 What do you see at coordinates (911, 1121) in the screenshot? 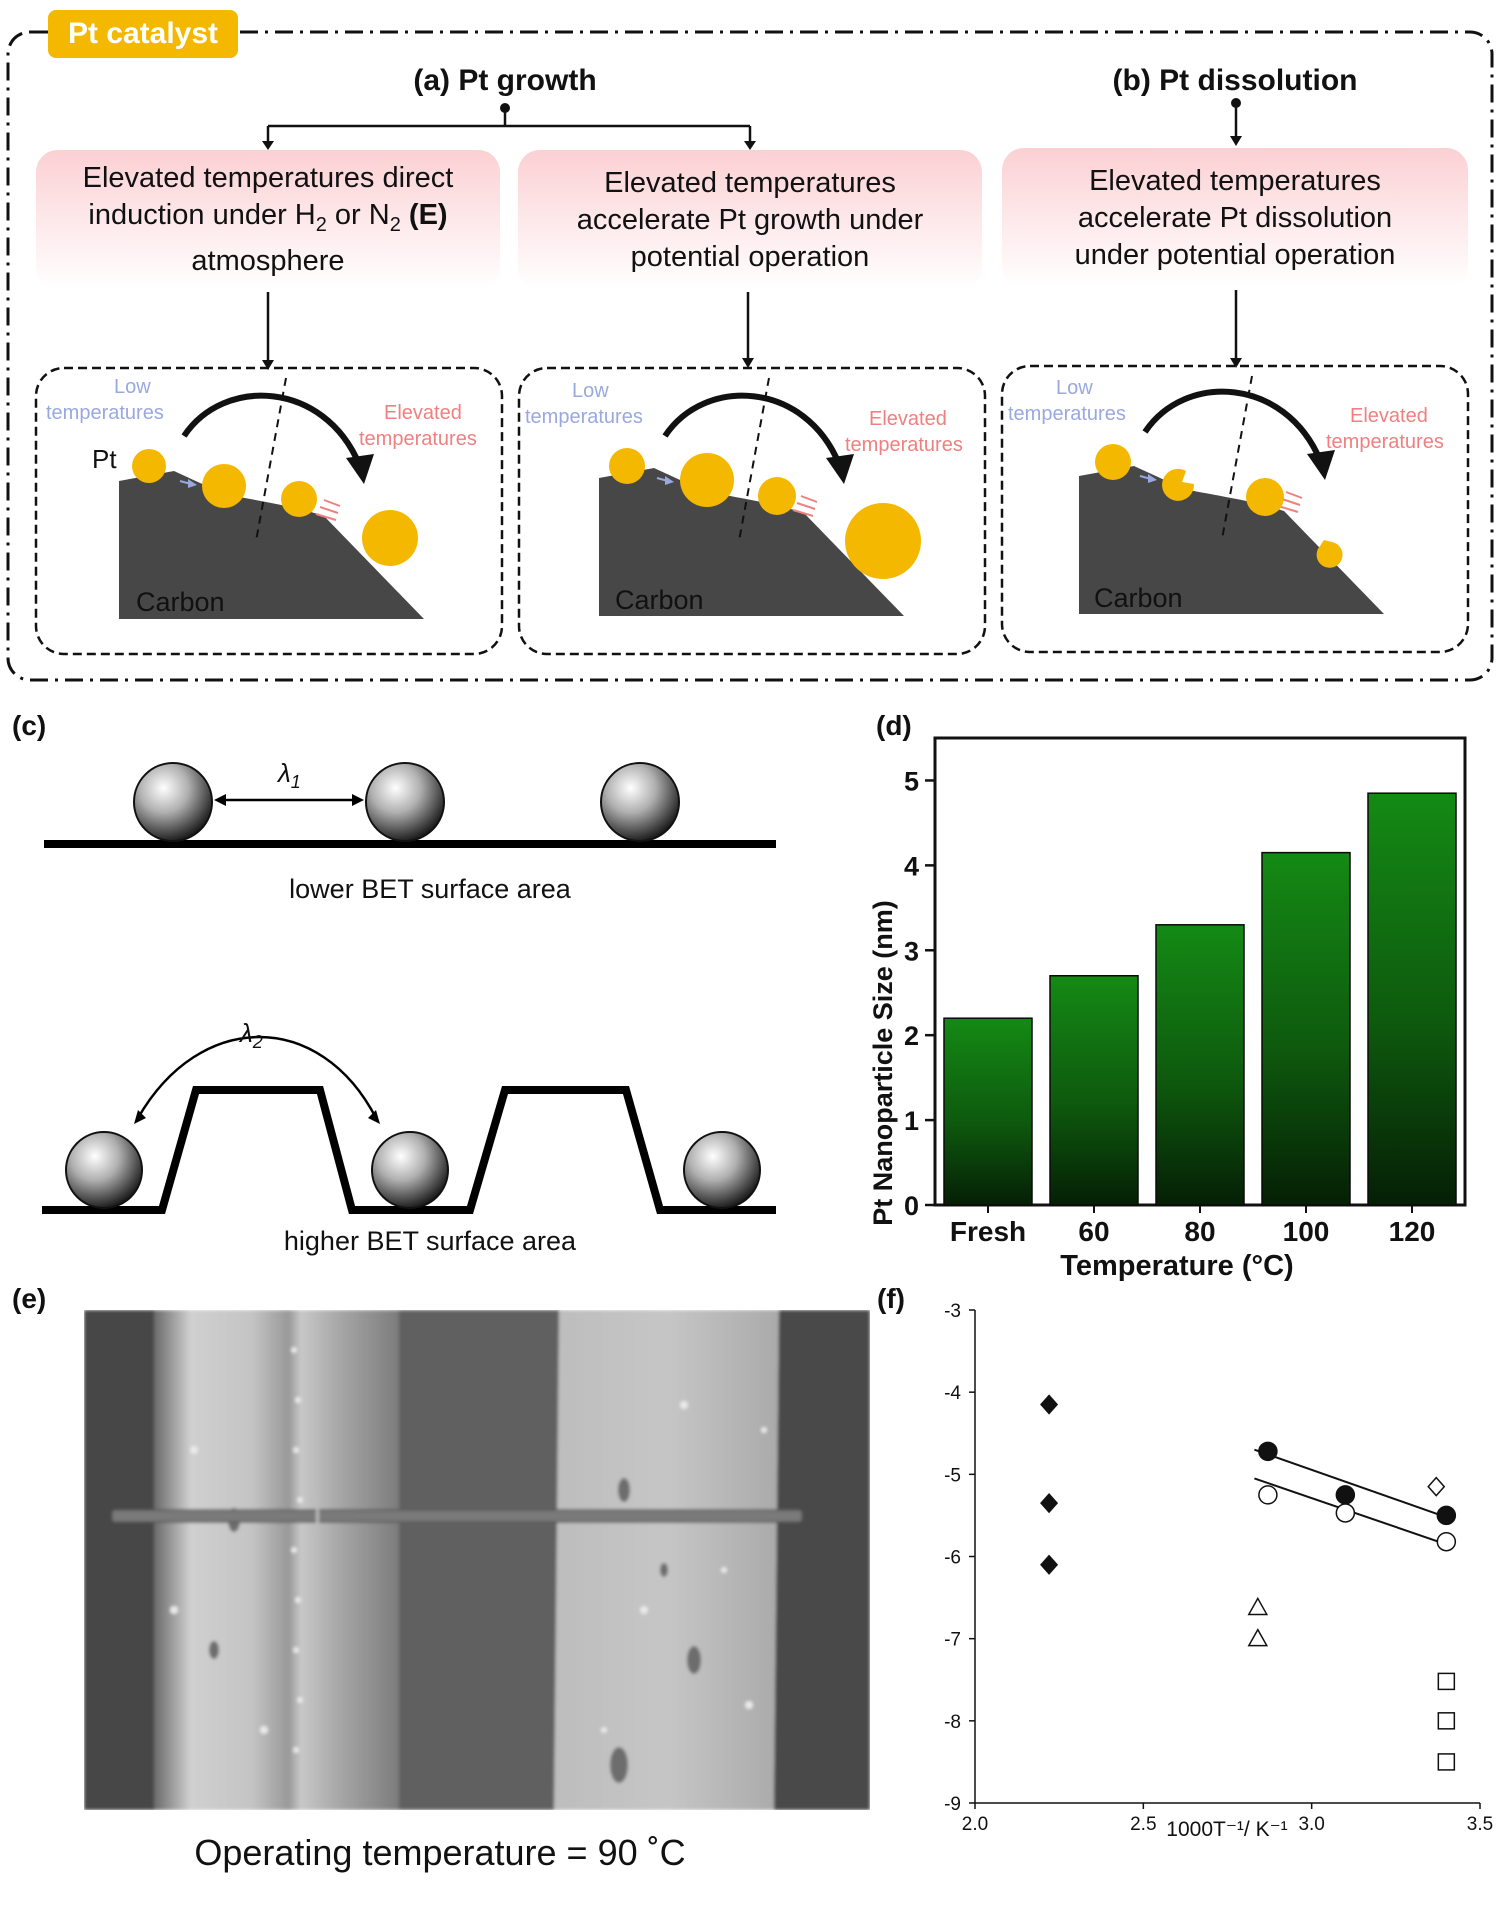
I see `y-tick-label: 1` at bounding box center [911, 1121].